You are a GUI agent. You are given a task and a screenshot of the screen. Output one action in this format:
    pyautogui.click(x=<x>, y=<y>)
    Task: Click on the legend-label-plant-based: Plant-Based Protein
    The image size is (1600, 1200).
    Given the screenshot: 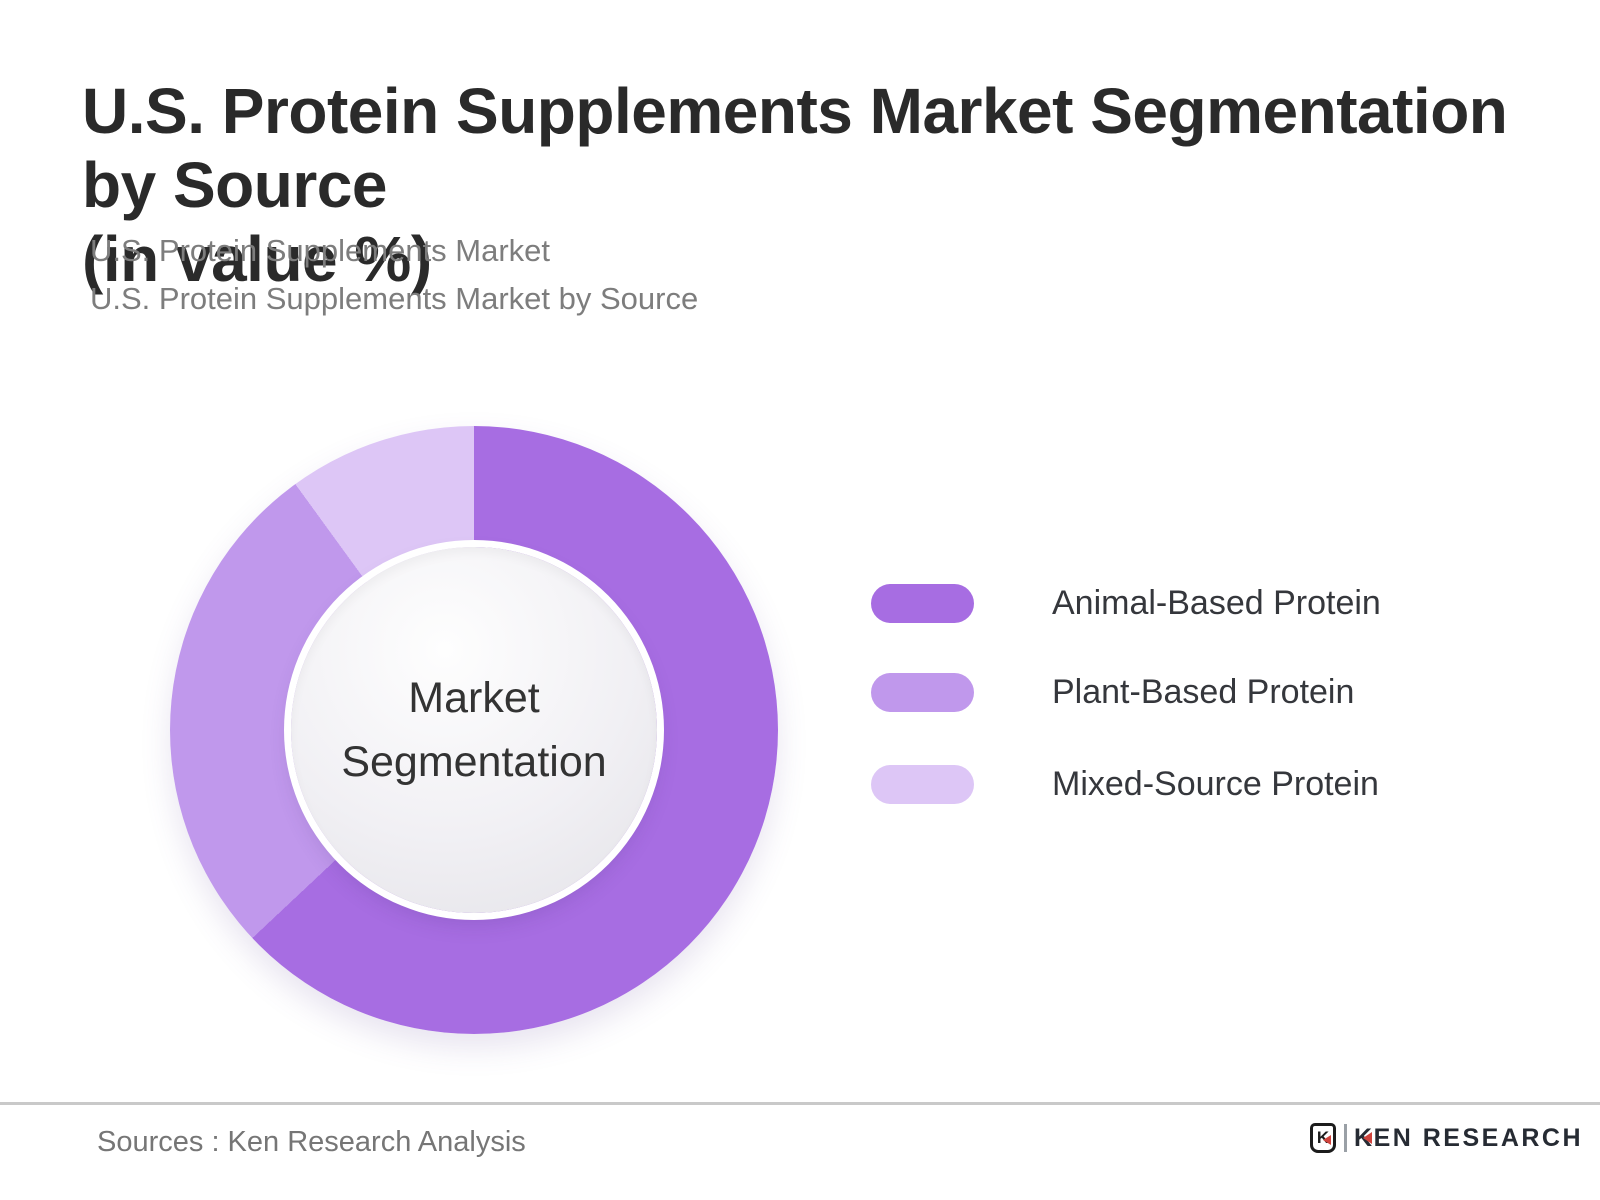 What is the action you would take?
    pyautogui.click(x=1203, y=691)
    